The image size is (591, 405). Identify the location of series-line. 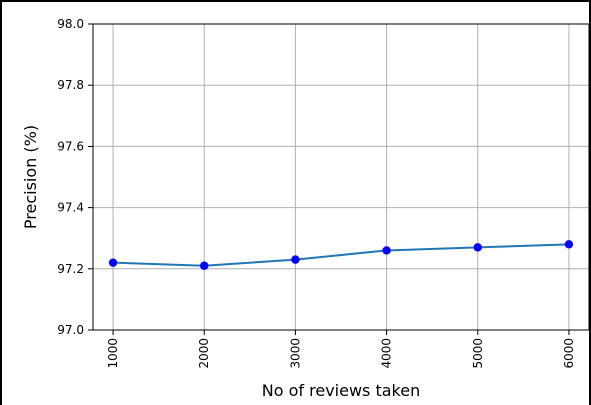
(341, 255).